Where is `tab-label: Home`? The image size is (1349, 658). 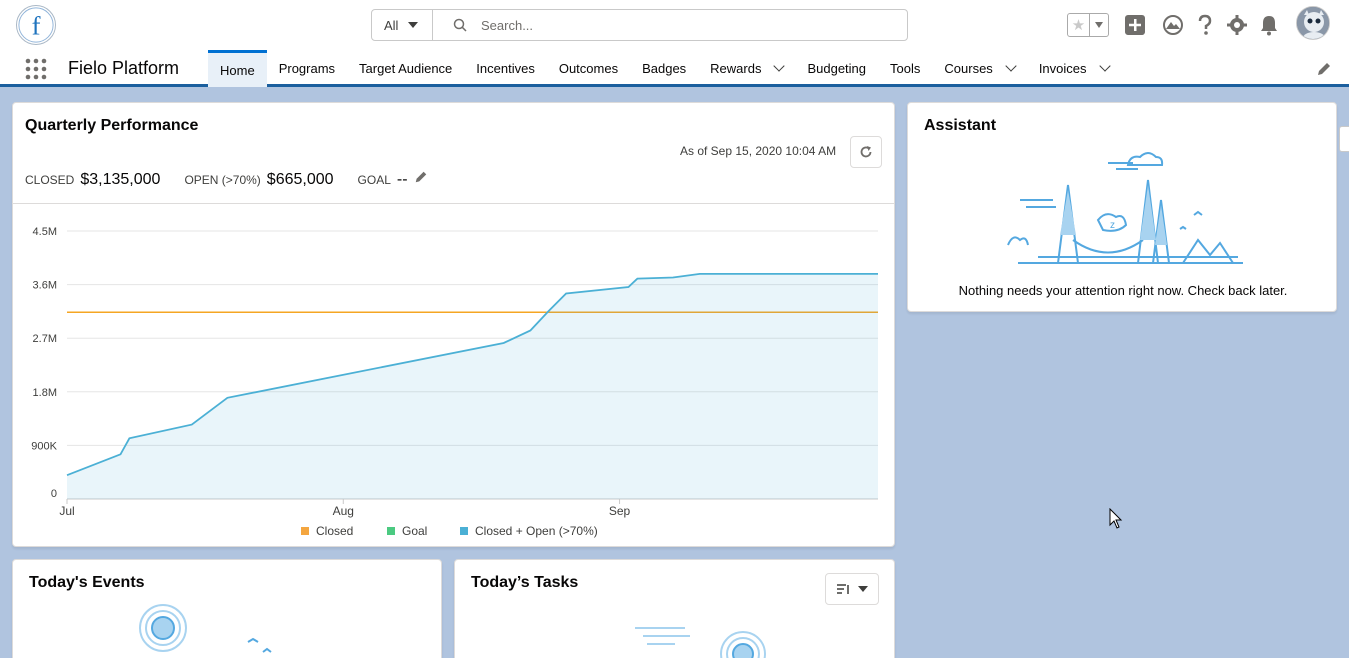
tab-label: Home is located at coordinates (237, 70).